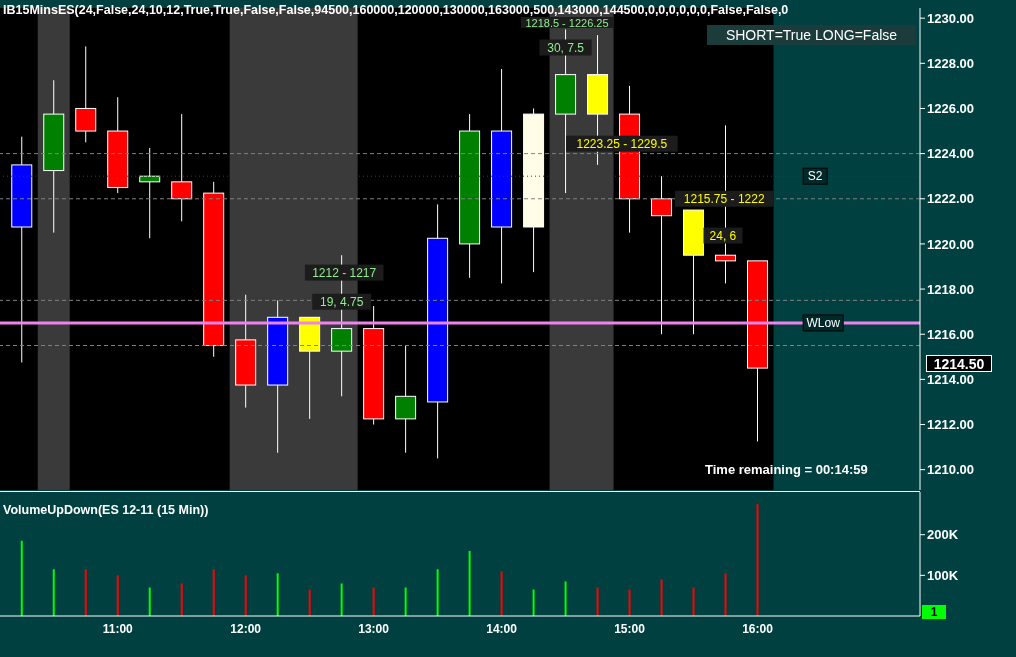  Describe the element at coordinates (950, 289) in the screenshot. I see `y-tick-label: 1218.00` at that location.